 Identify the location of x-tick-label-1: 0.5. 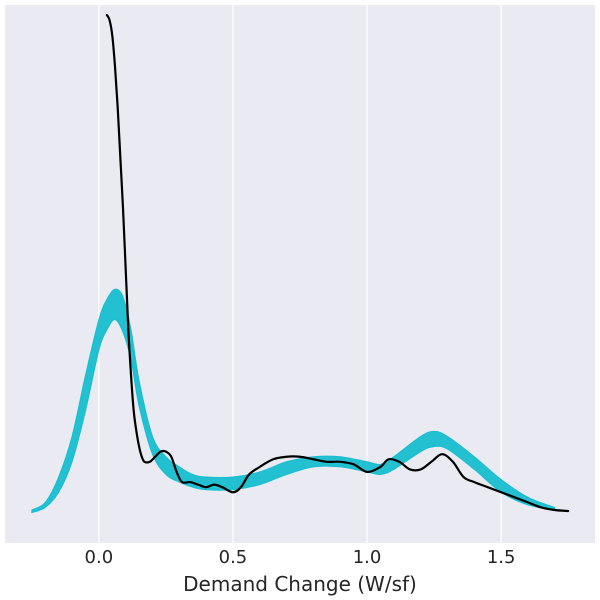
(233, 557).